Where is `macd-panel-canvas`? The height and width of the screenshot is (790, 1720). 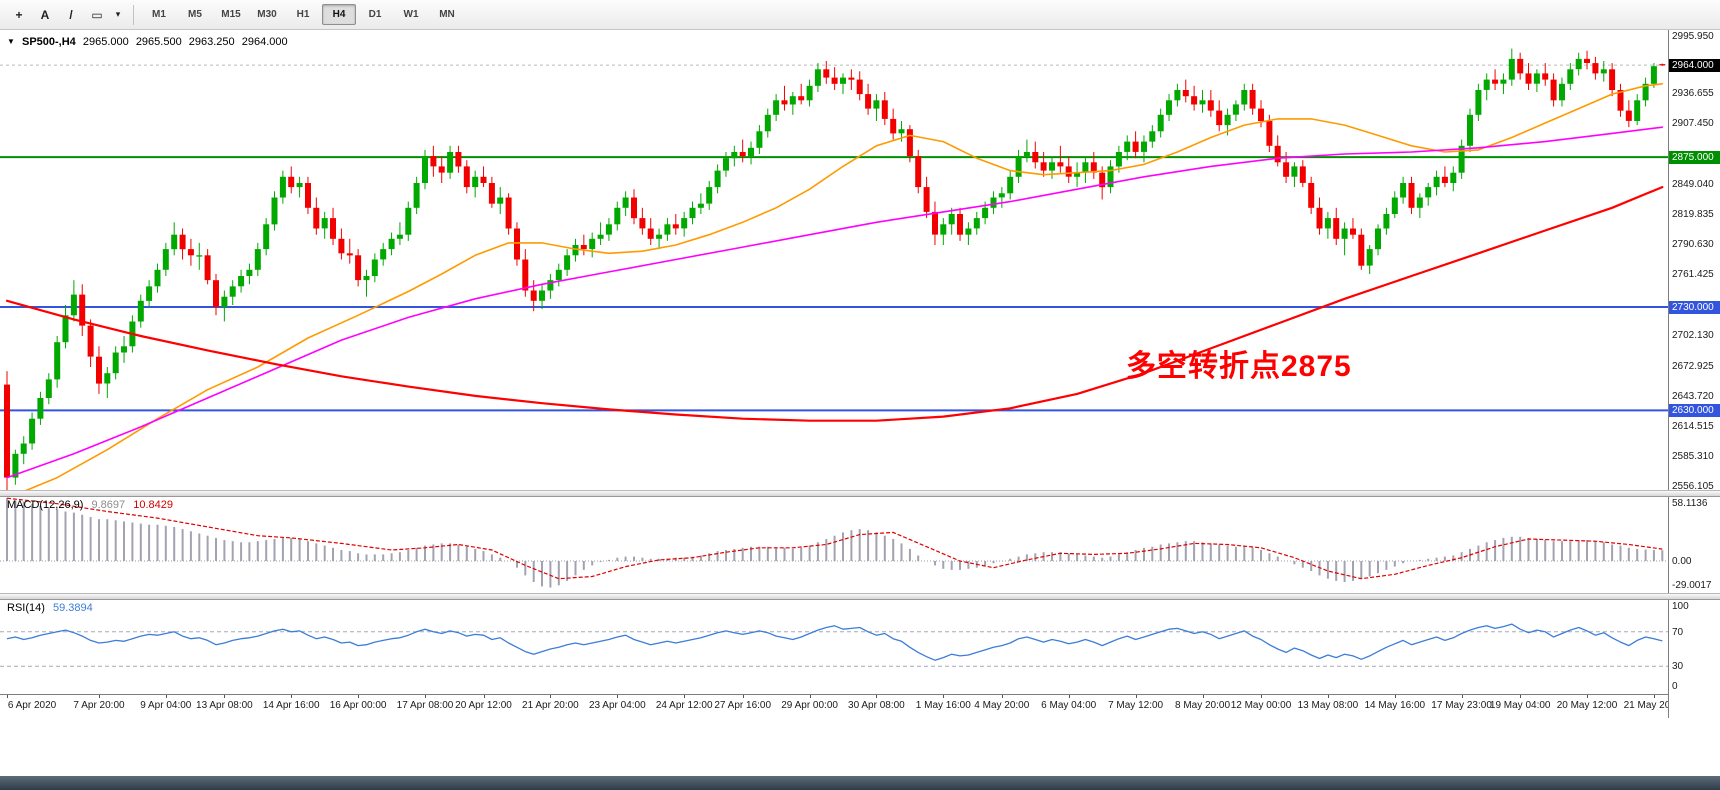 macd-panel-canvas is located at coordinates (834, 545).